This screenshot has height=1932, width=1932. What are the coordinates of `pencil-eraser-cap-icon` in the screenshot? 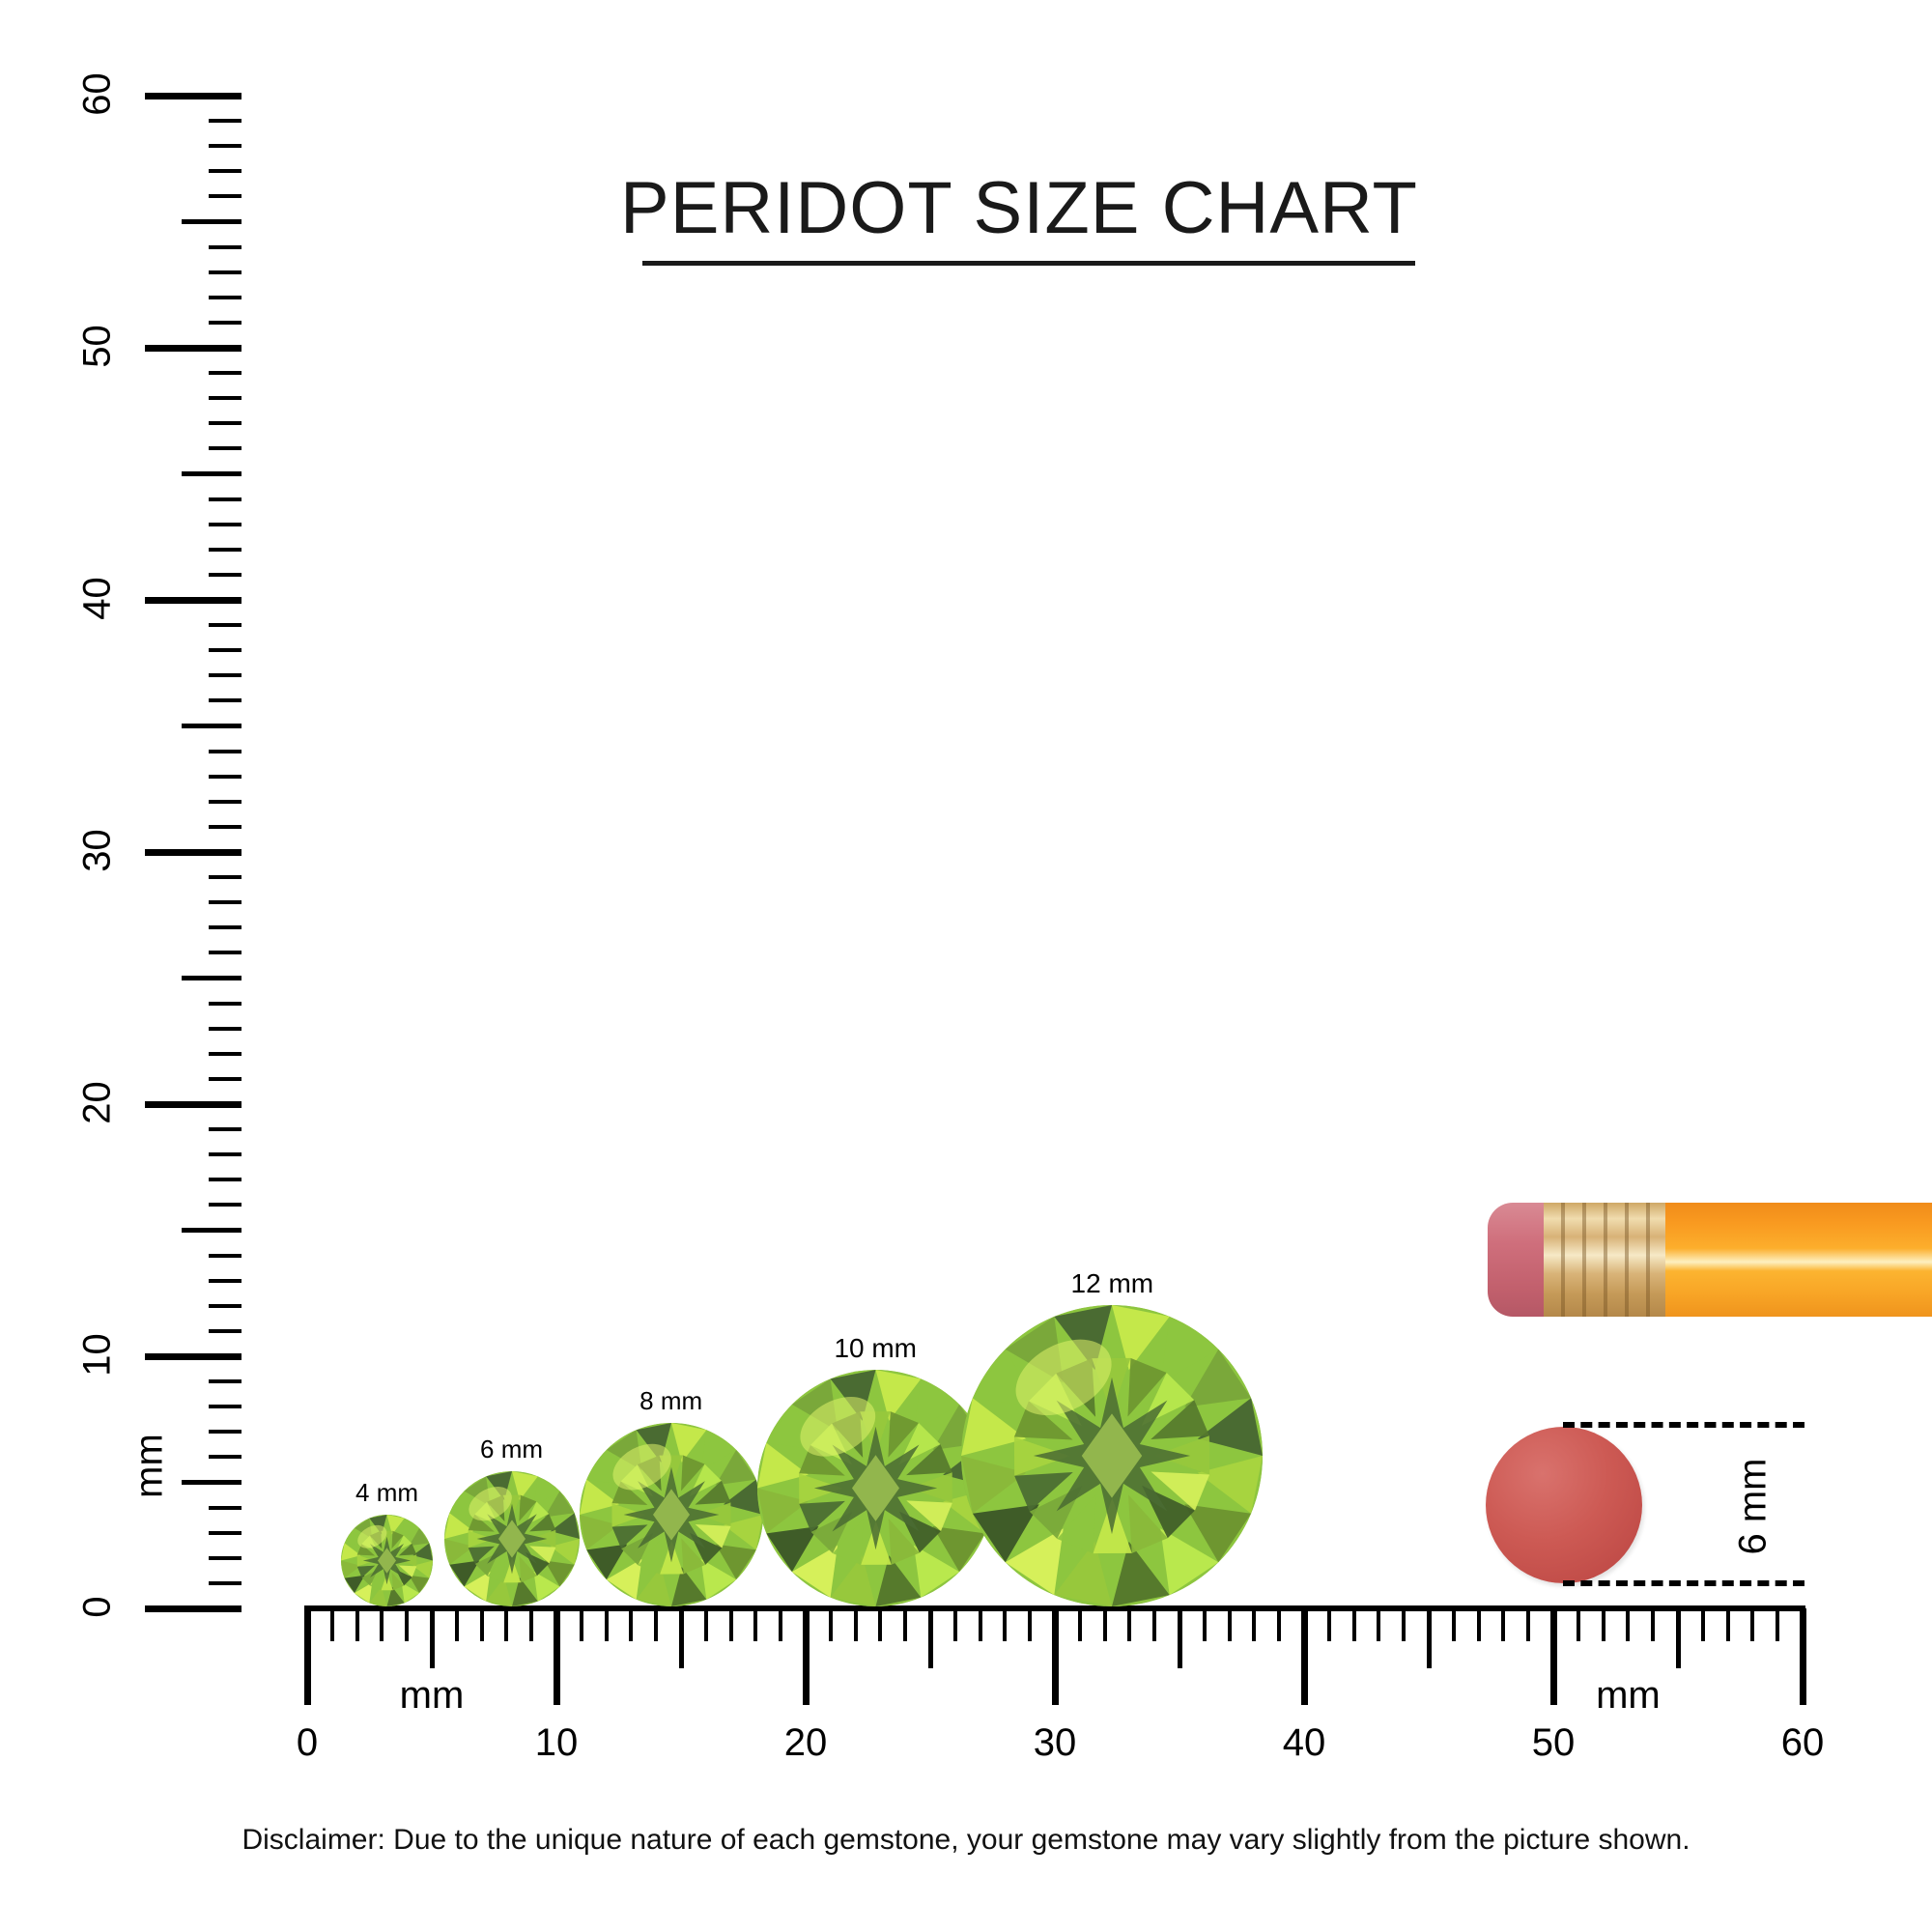 It's located at (1518, 1260).